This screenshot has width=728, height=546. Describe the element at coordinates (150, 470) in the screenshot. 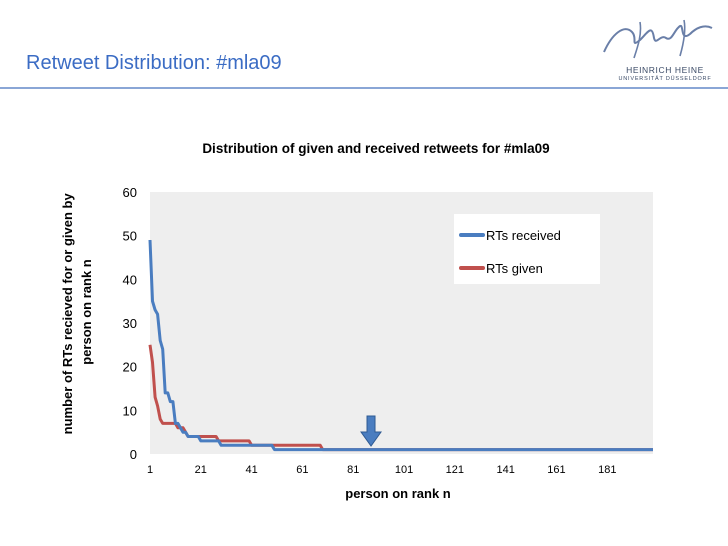

I see `x-tick-label: 1` at that location.